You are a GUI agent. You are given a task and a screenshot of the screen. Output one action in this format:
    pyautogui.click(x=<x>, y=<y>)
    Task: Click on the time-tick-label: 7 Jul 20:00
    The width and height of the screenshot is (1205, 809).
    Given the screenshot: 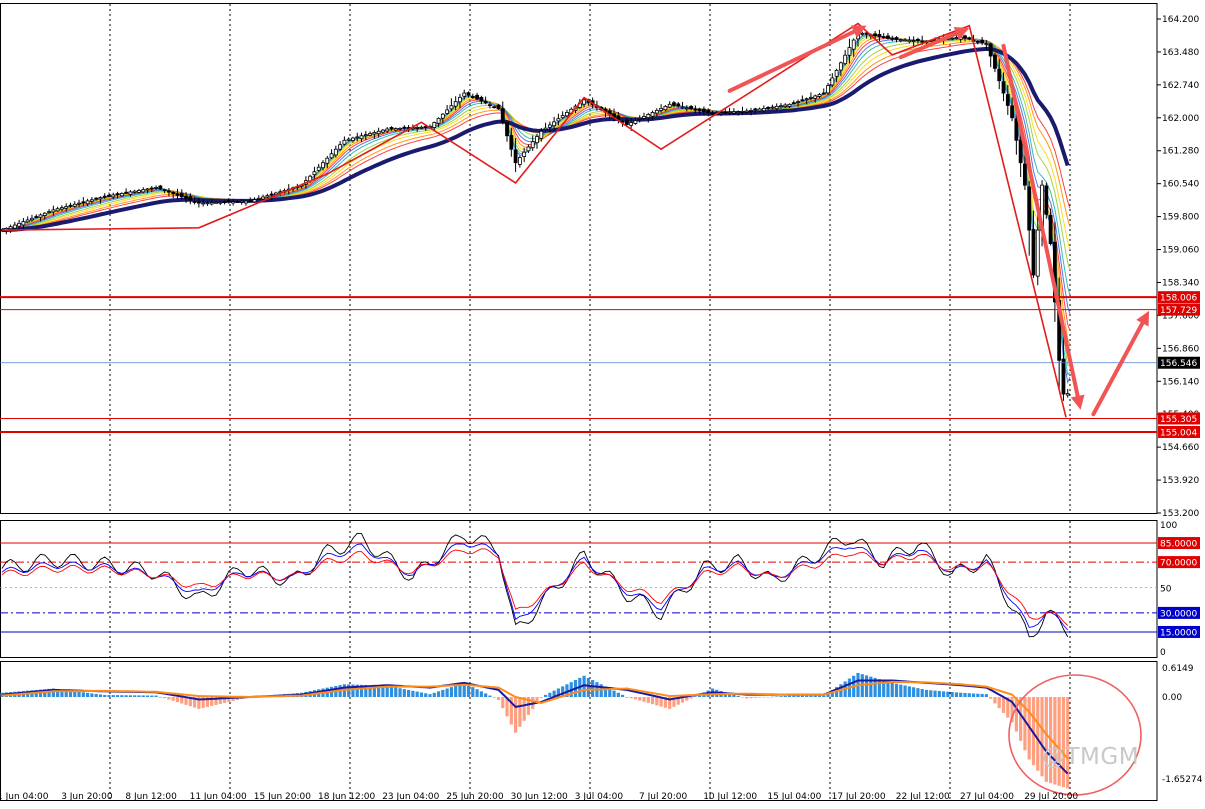 What is the action you would take?
    pyautogui.click(x=663, y=797)
    